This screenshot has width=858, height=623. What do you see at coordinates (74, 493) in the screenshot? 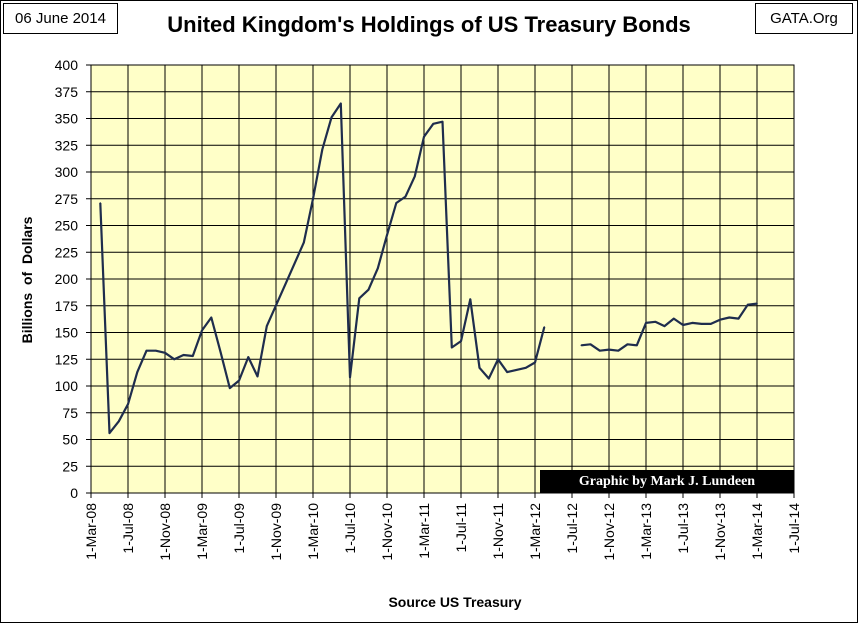
I see `y-tick-label: 0` at bounding box center [74, 493].